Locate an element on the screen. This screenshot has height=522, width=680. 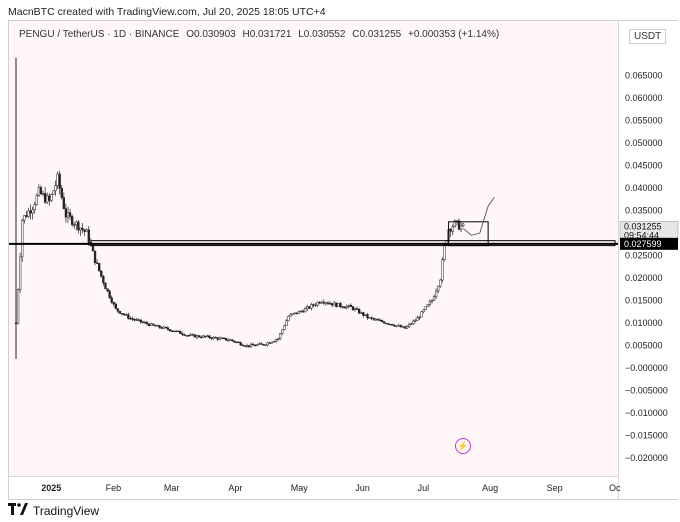
ohlc-high: H0.031721 is located at coordinates (267, 34).